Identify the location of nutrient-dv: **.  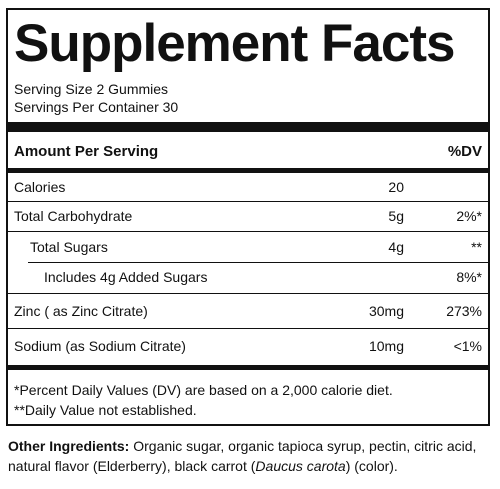
(476, 247).